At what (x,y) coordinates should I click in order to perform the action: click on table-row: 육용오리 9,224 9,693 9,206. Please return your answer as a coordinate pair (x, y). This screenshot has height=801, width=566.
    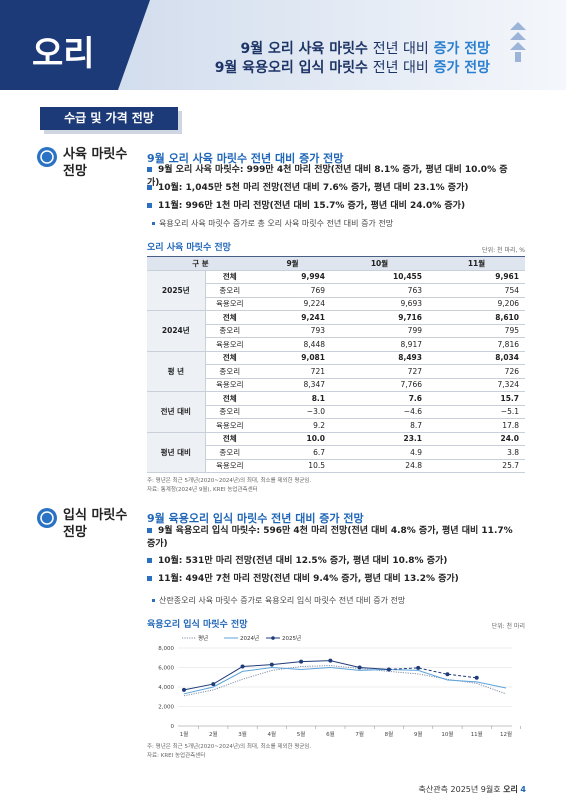
    Looking at the image, I should click on (336, 304).